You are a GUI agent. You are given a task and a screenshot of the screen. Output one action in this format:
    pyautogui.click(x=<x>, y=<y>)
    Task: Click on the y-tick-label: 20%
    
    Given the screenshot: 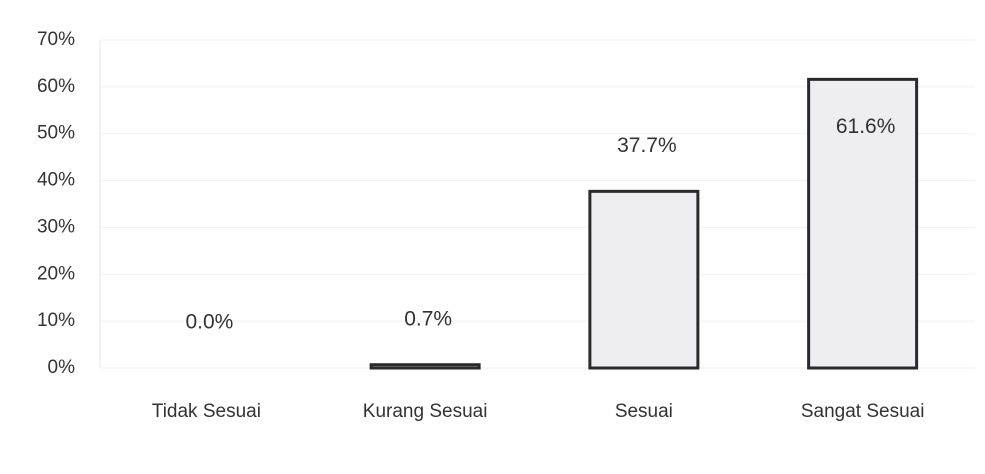 What is the action you would take?
    pyautogui.click(x=56, y=273)
    